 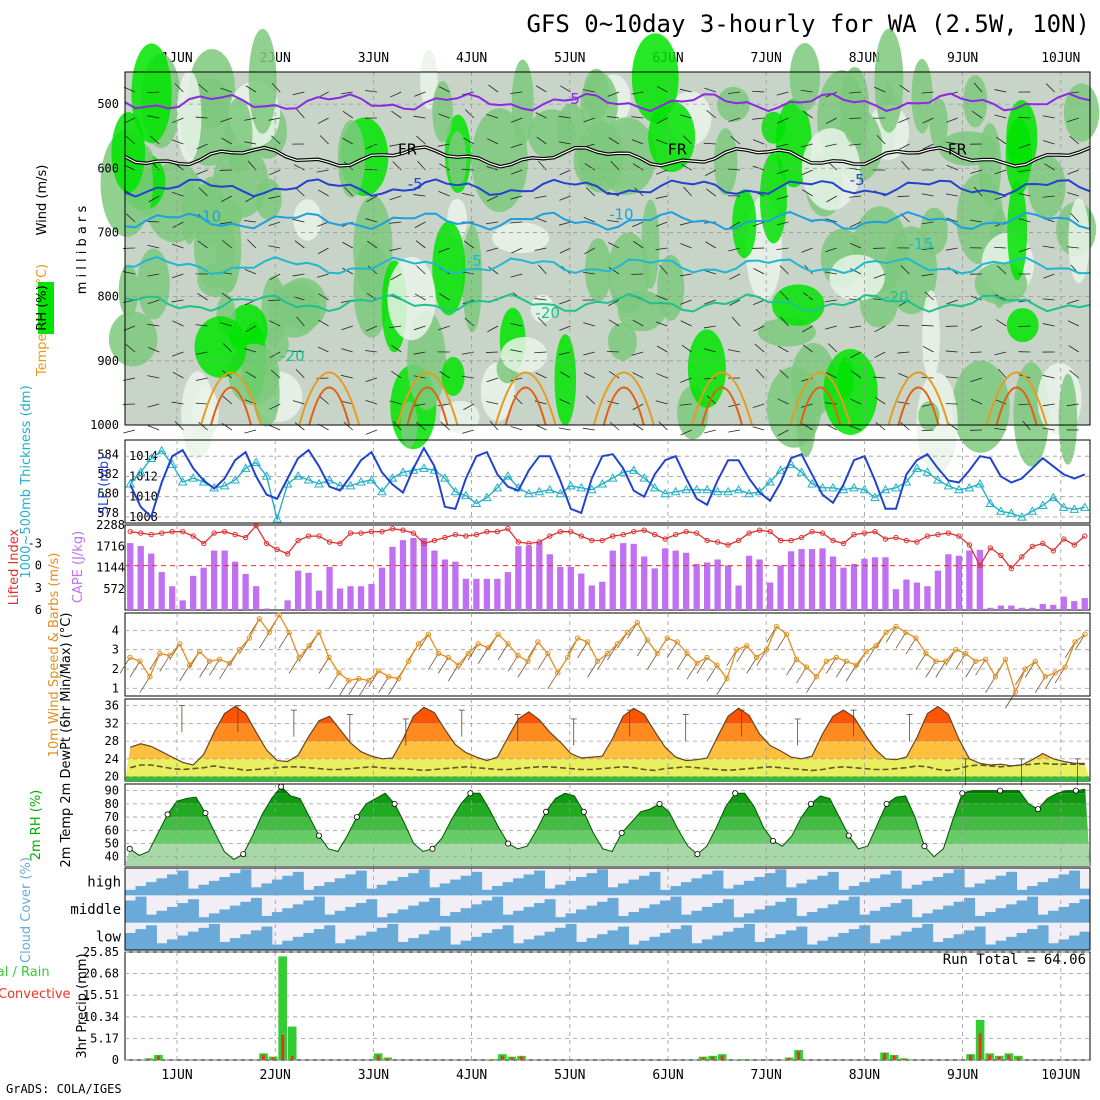 I want to click on slp-frame, so click(x=607, y=481).